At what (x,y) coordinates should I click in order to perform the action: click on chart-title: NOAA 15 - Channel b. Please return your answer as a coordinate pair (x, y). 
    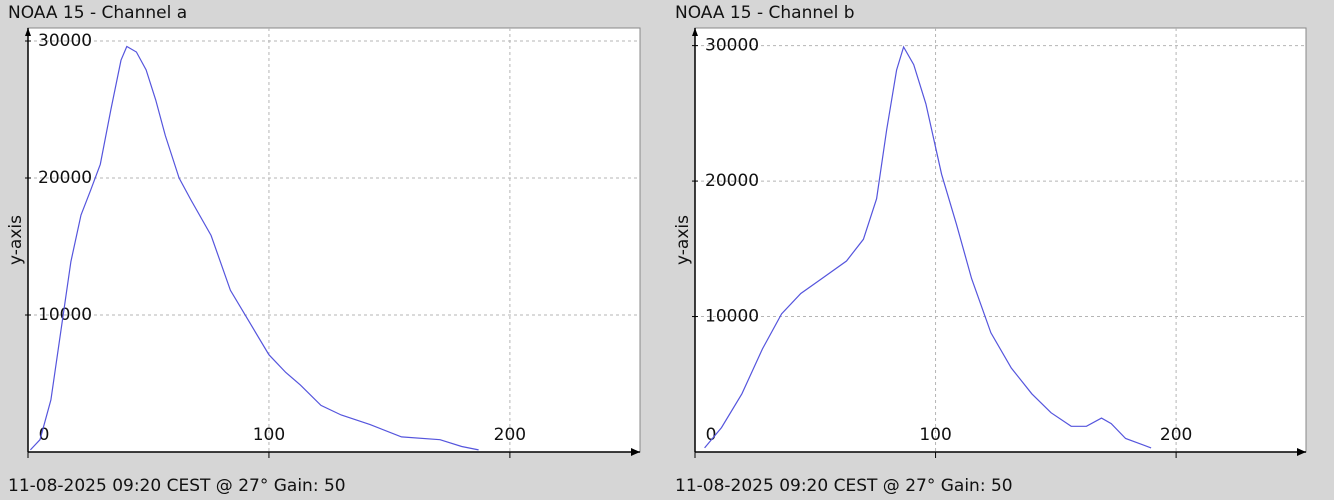
    Looking at the image, I should click on (765, 13).